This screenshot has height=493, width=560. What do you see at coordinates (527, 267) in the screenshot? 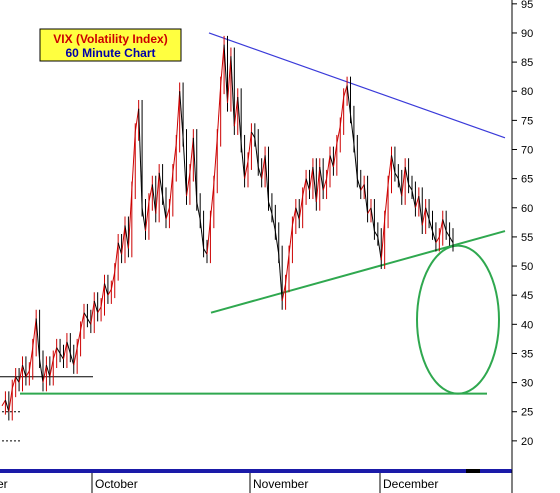
I see `y-tick-label: 50` at bounding box center [527, 267].